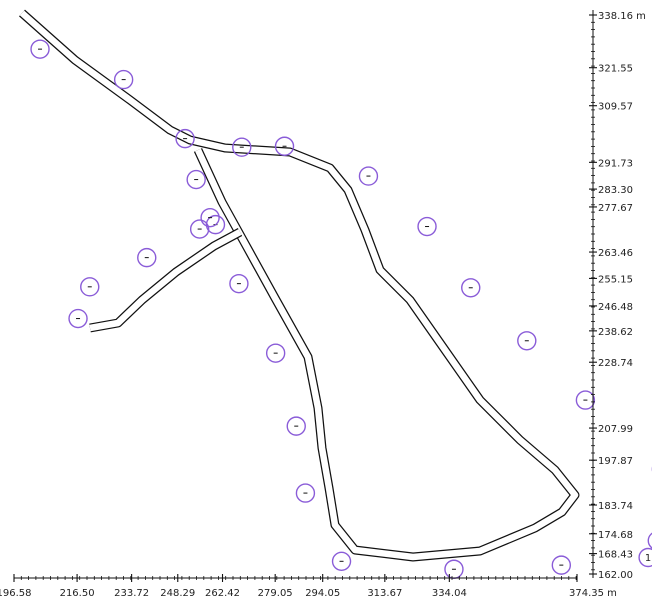 The width and height of the screenshot is (652, 611). What do you see at coordinates (615, 506) in the screenshot?
I see `y-tick-label: 183.74` at bounding box center [615, 506].